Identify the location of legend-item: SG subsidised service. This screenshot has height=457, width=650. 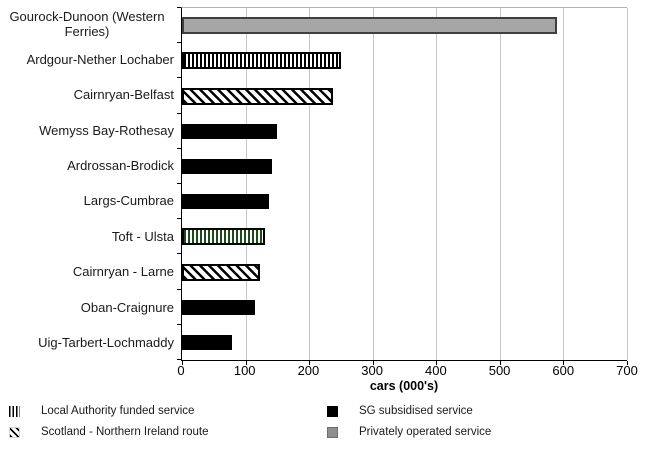
(488, 411).